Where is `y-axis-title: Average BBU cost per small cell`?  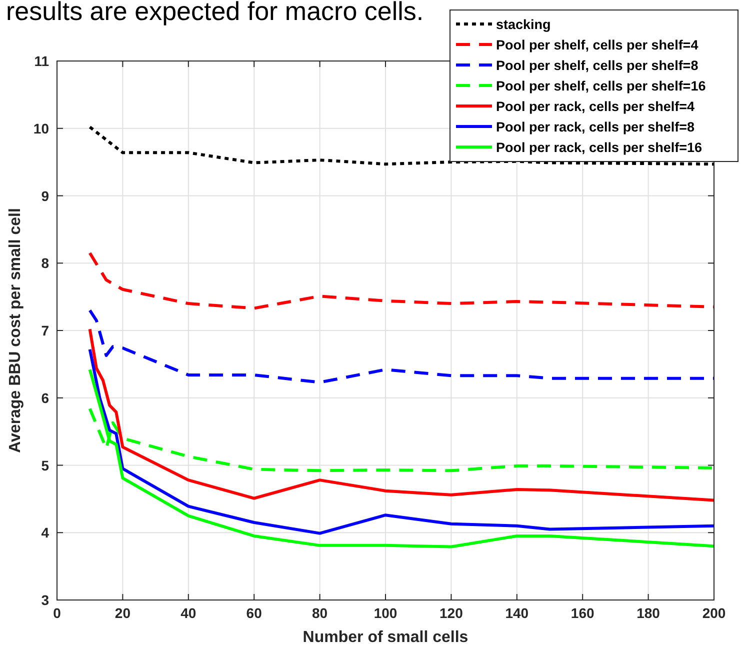
y-axis-title: Average BBU cost per small cell is located at coordinates (15, 330).